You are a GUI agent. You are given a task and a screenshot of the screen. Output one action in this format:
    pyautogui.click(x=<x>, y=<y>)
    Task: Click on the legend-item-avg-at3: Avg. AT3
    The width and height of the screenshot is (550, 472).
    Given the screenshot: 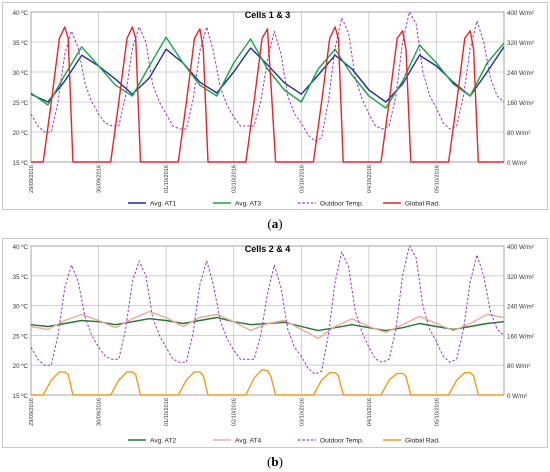 What is the action you would take?
    pyautogui.click(x=237, y=204)
    